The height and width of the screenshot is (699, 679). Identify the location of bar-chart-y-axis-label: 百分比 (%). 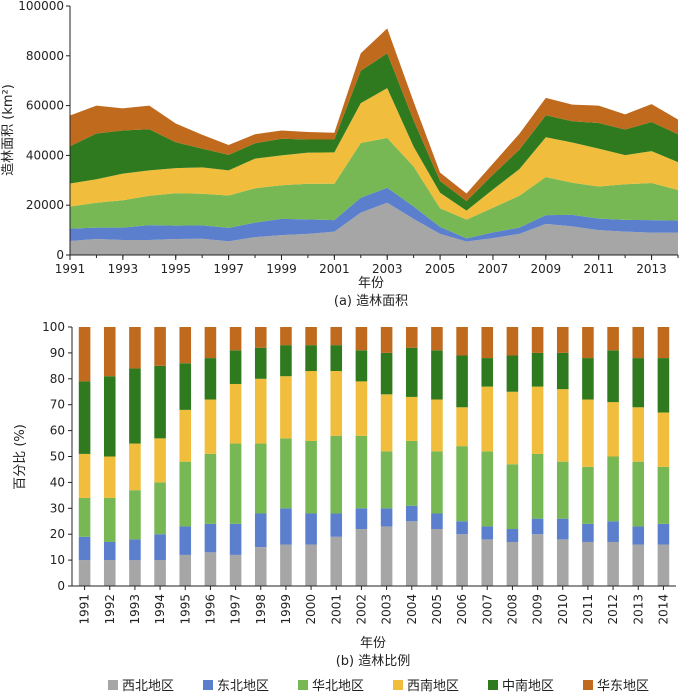
(20, 457).